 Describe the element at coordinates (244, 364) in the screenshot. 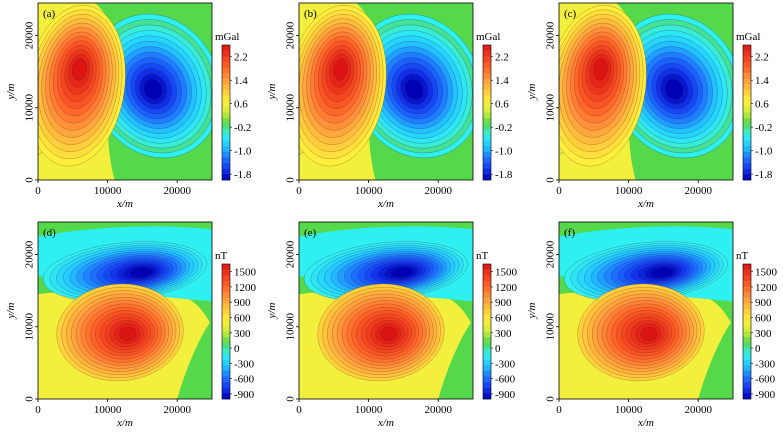

I see `colorbar-tick-label: -300` at that location.